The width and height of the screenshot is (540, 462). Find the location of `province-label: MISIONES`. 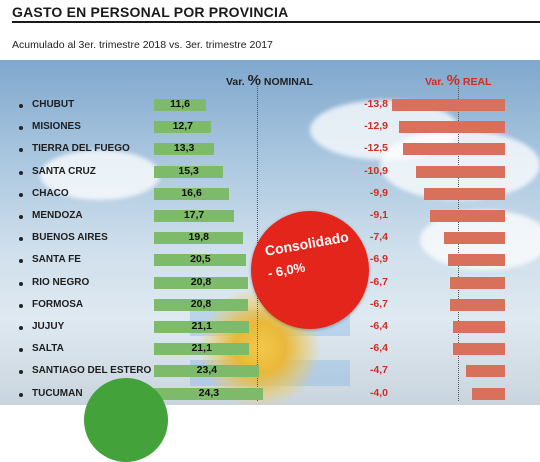

province-label: MISIONES is located at coordinates (56, 127).